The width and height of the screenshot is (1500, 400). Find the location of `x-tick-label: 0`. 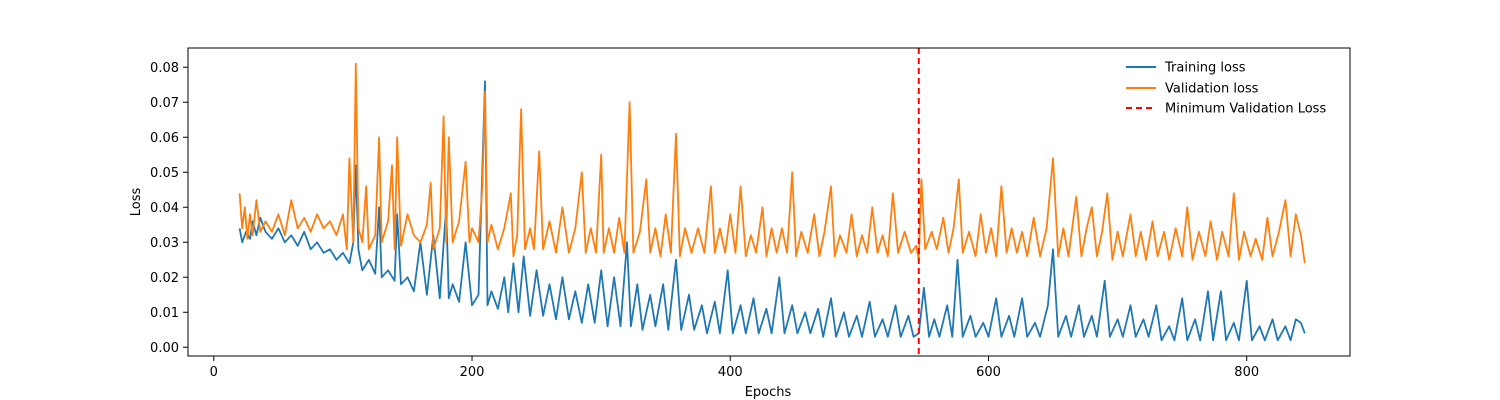

x-tick-label: 0 is located at coordinates (214, 372).